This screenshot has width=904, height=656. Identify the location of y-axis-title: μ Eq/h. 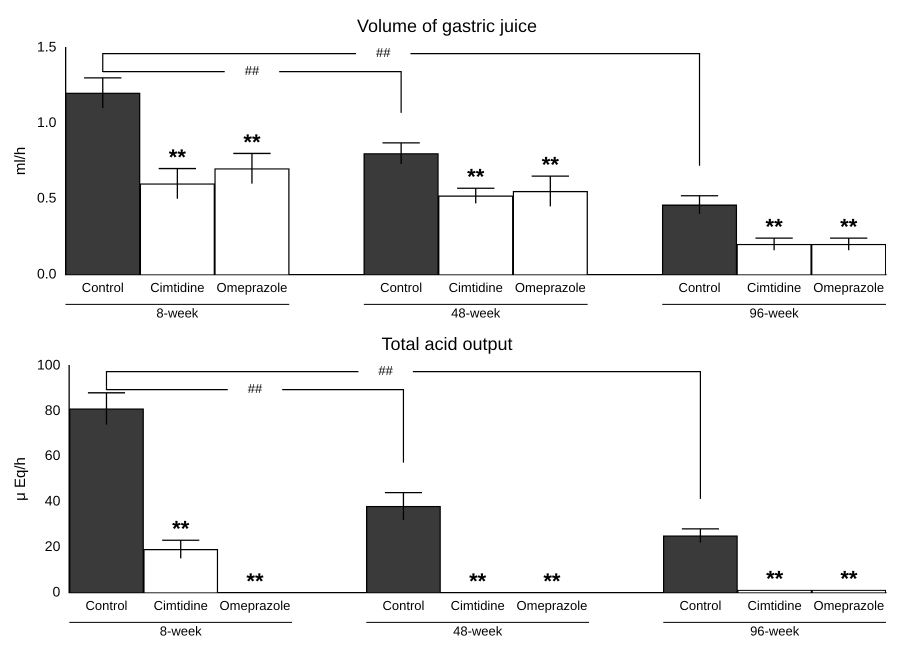
(21, 479).